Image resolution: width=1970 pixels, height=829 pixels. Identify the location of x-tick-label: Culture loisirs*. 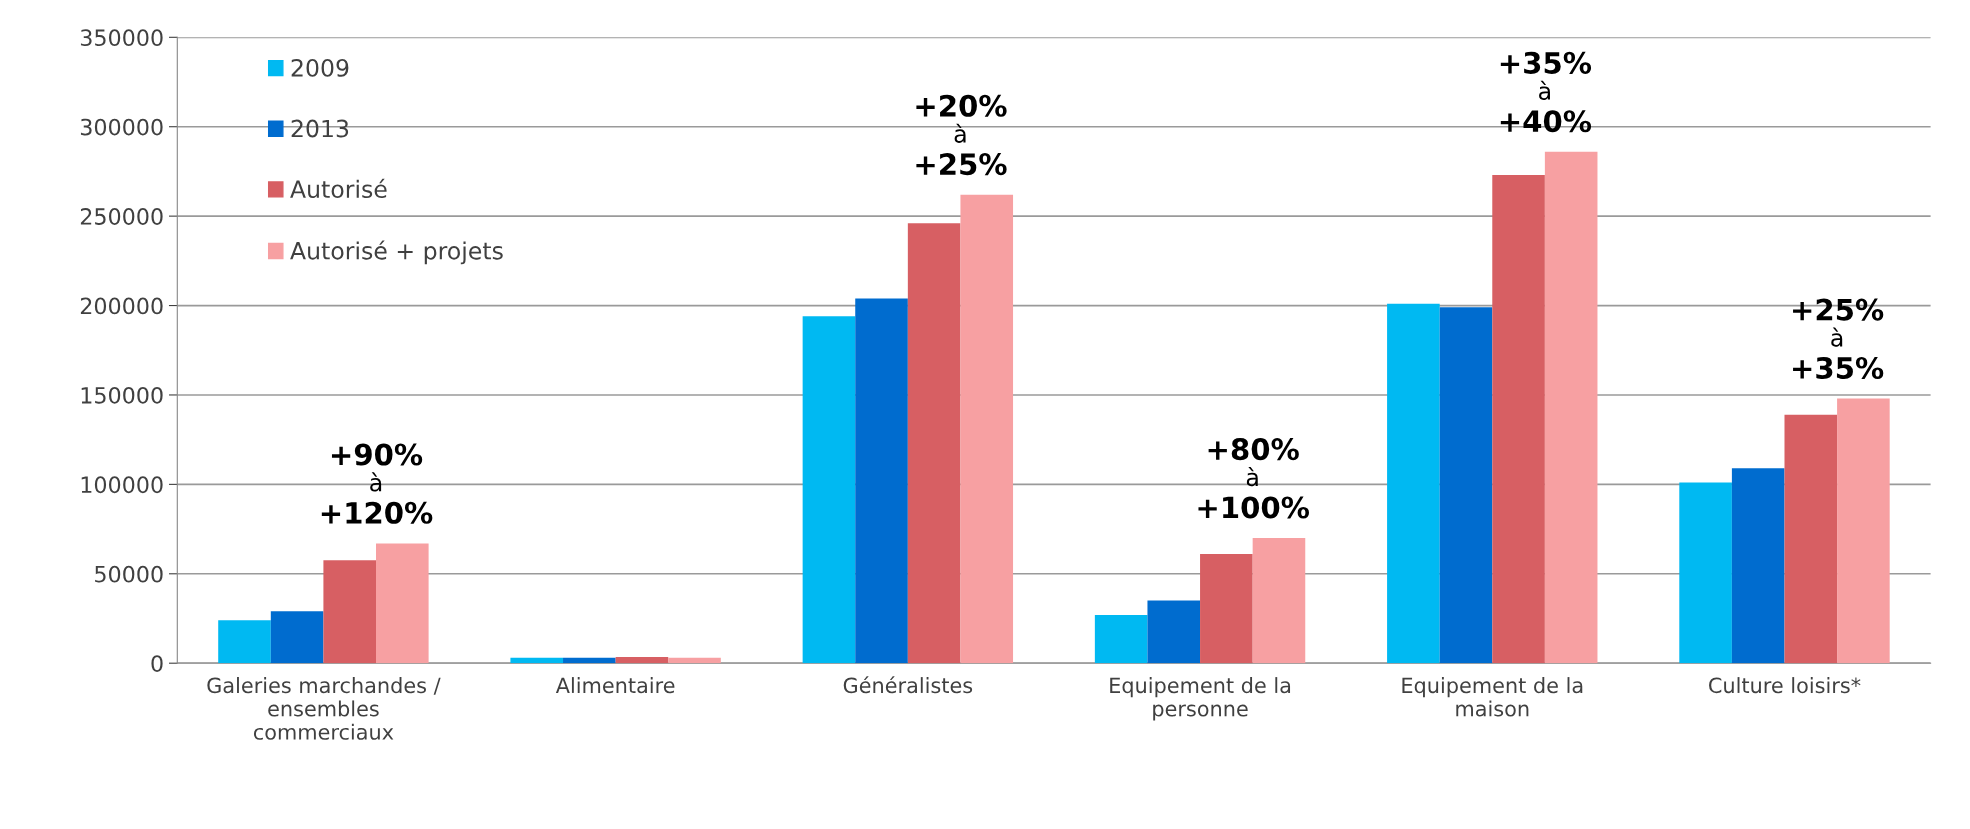
(1785, 685).